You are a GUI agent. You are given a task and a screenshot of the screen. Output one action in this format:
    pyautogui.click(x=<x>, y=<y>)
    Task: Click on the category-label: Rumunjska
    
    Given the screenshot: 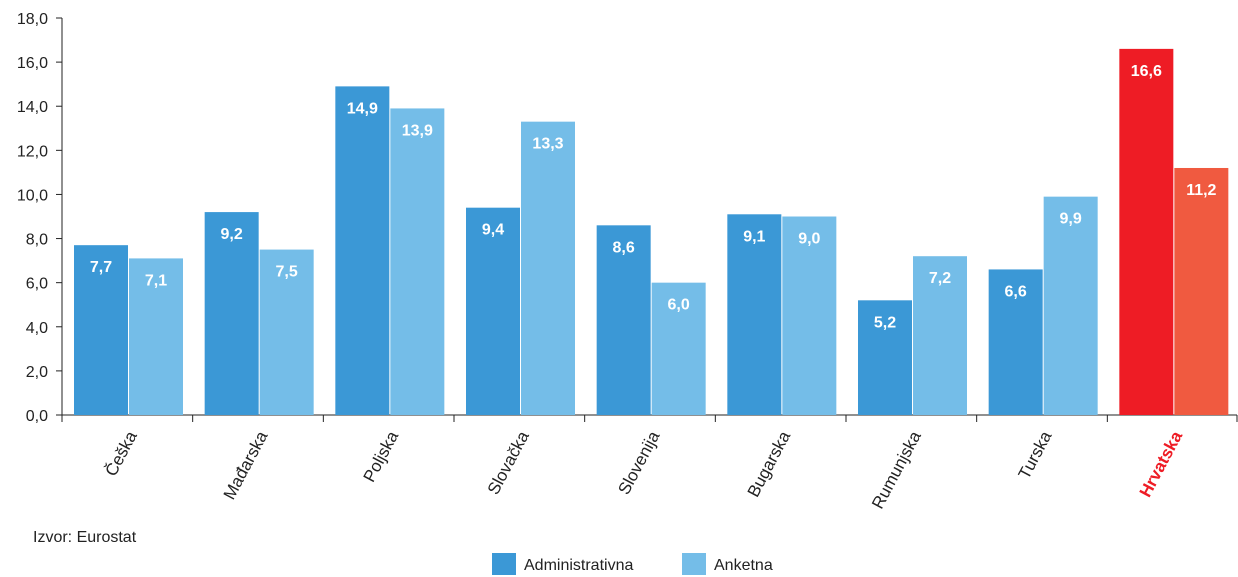 What is the action you would take?
    pyautogui.click(x=896, y=469)
    